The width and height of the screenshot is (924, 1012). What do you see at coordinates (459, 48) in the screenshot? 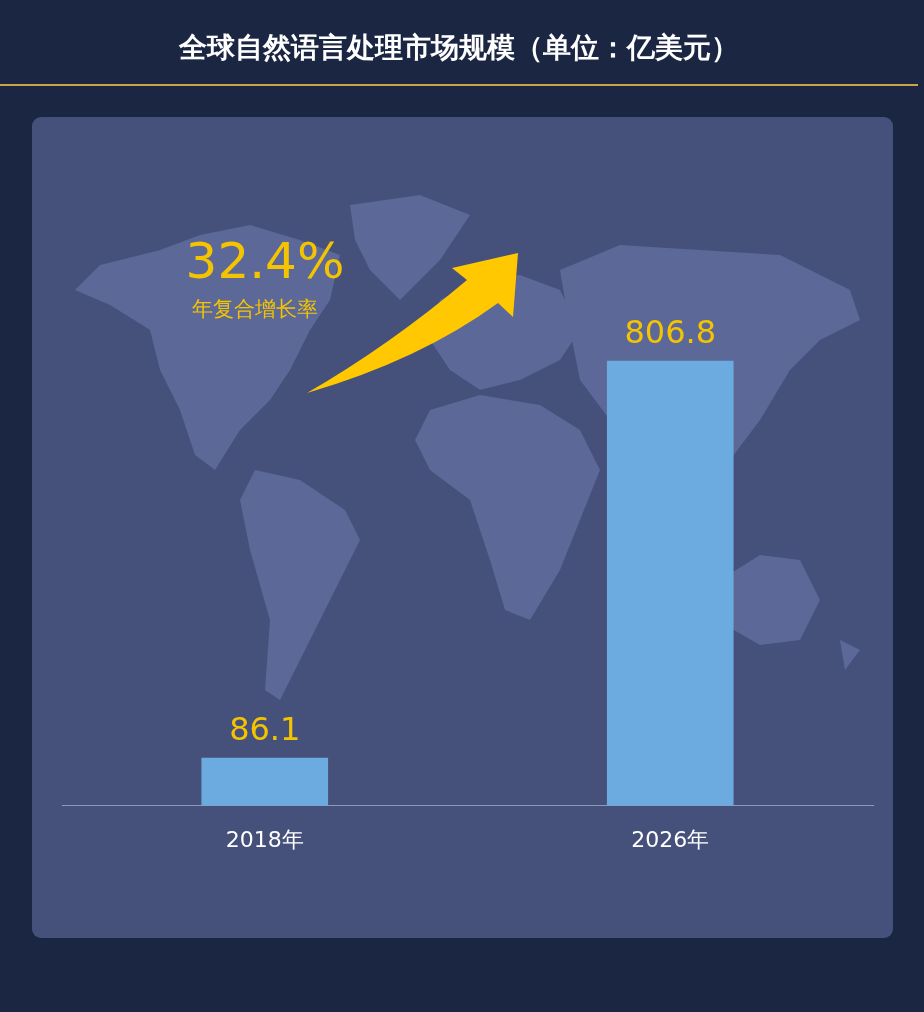
I see `chart-title: 全球自然语言处理市场规模（单位：亿美元）` at bounding box center [459, 48].